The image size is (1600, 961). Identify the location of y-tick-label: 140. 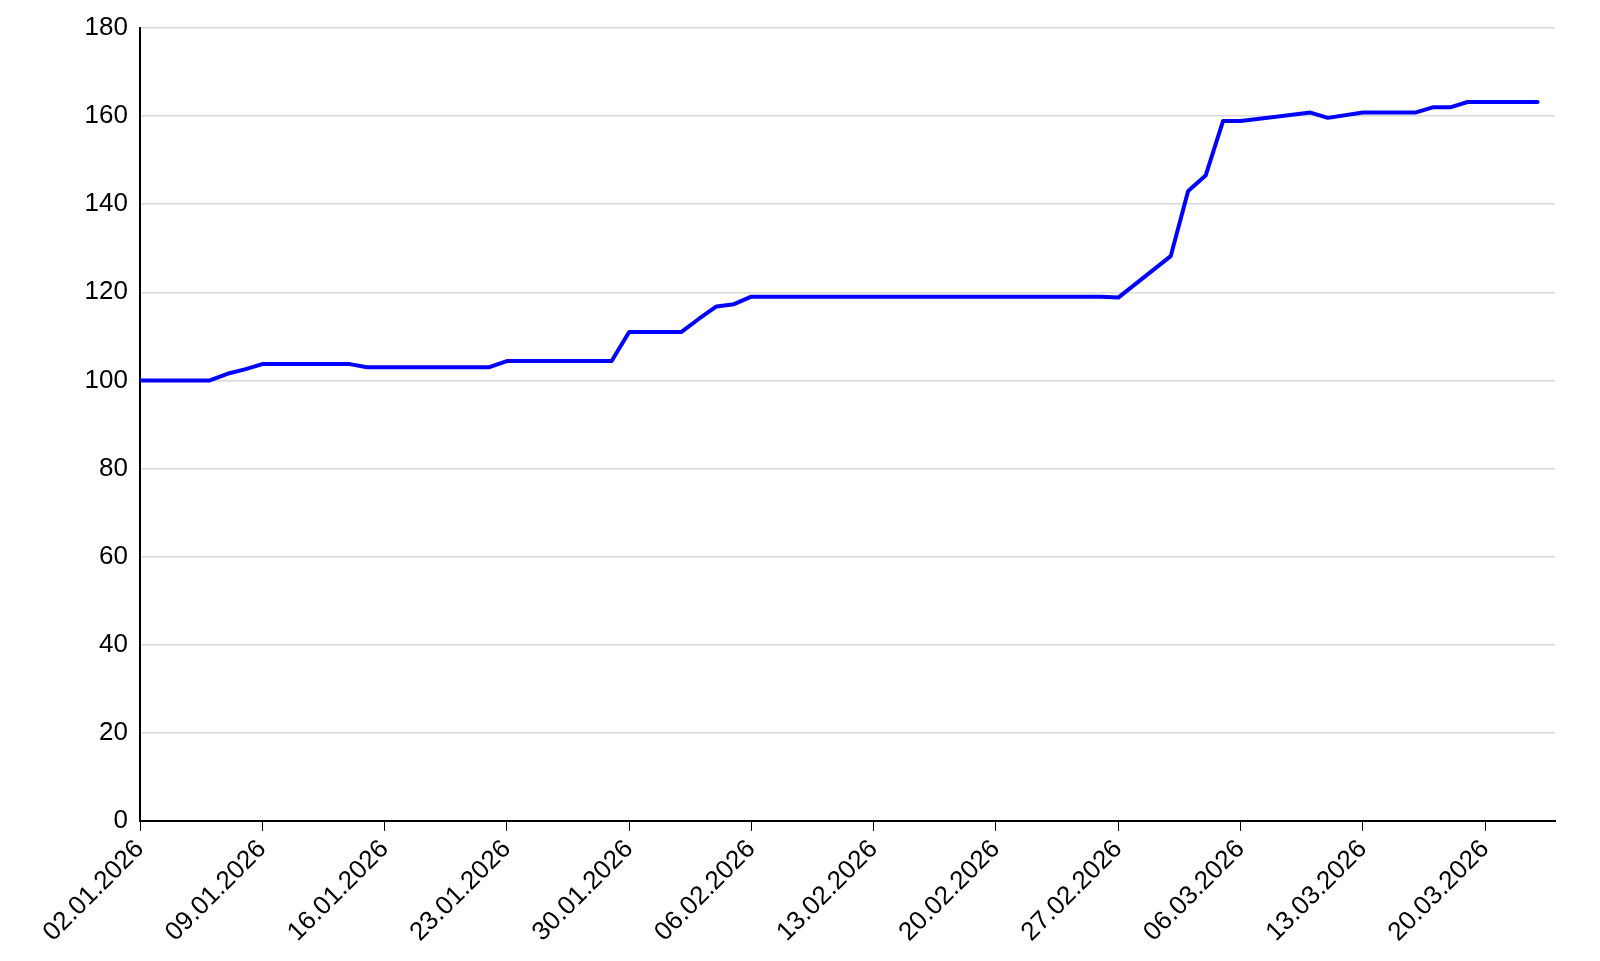
(106, 202).